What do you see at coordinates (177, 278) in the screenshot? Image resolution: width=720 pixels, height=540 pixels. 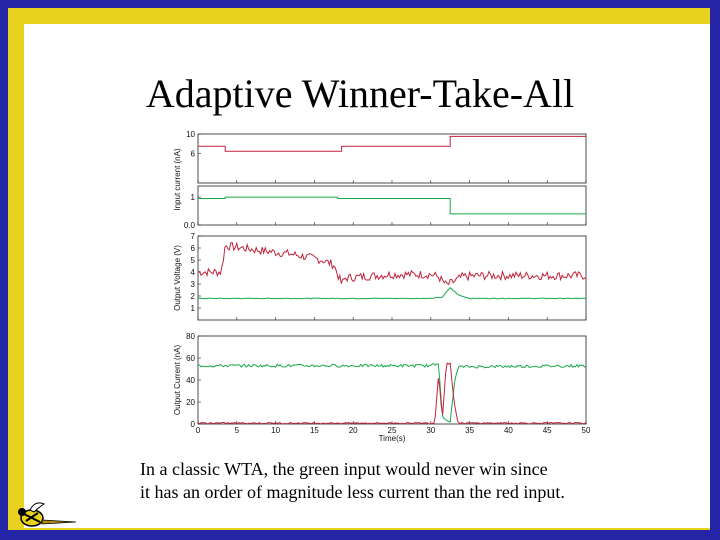 I see `y-axis-label: Output Voltage (V)` at bounding box center [177, 278].